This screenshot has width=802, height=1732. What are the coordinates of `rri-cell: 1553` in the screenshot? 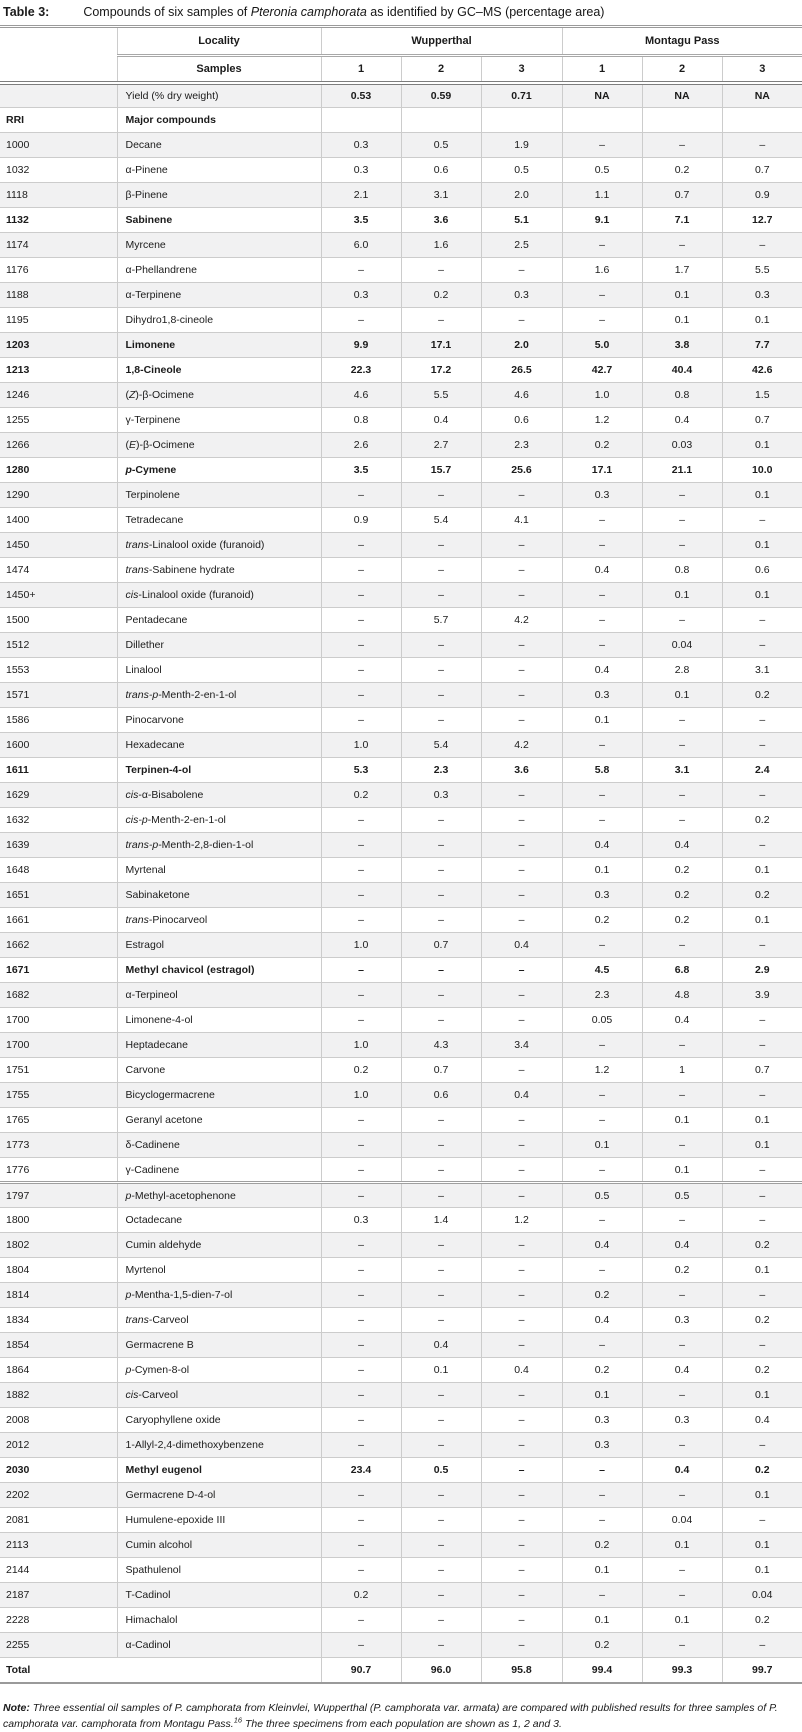 It's located at (59, 670).